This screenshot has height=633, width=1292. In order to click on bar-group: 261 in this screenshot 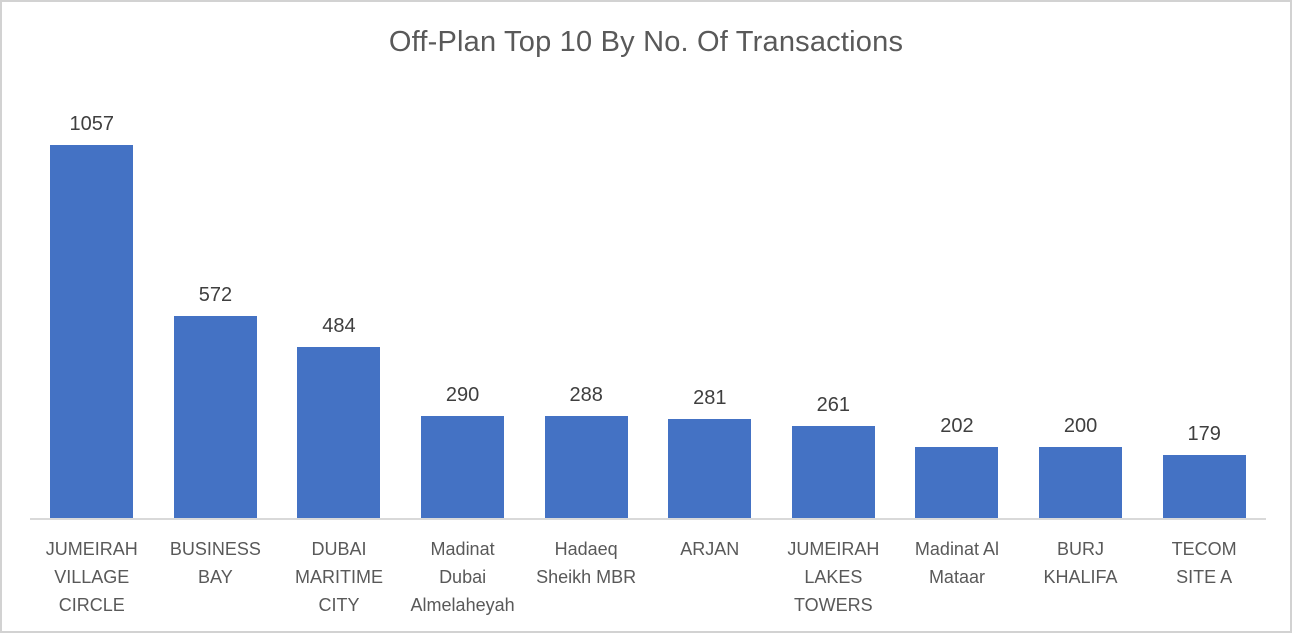, I will do `click(834, 291)`.